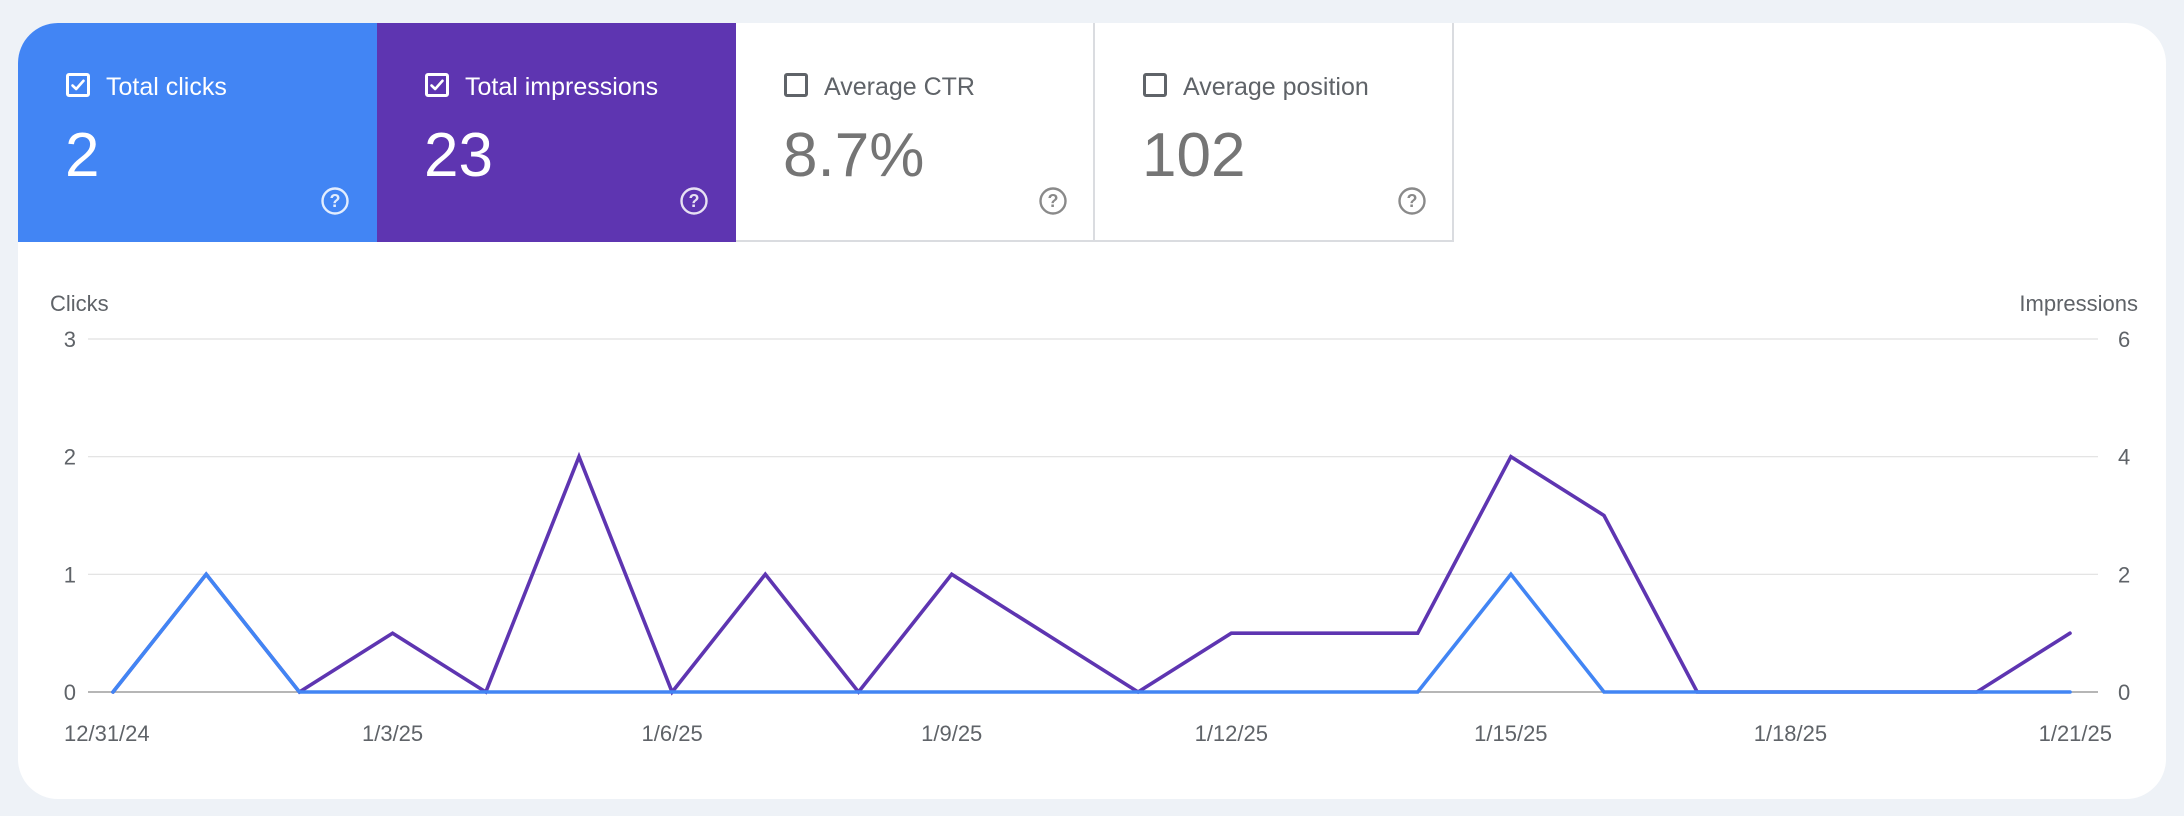 The height and width of the screenshot is (816, 2184). Describe the element at coordinates (1091, 632) in the screenshot. I see `series-line-clicks` at that location.